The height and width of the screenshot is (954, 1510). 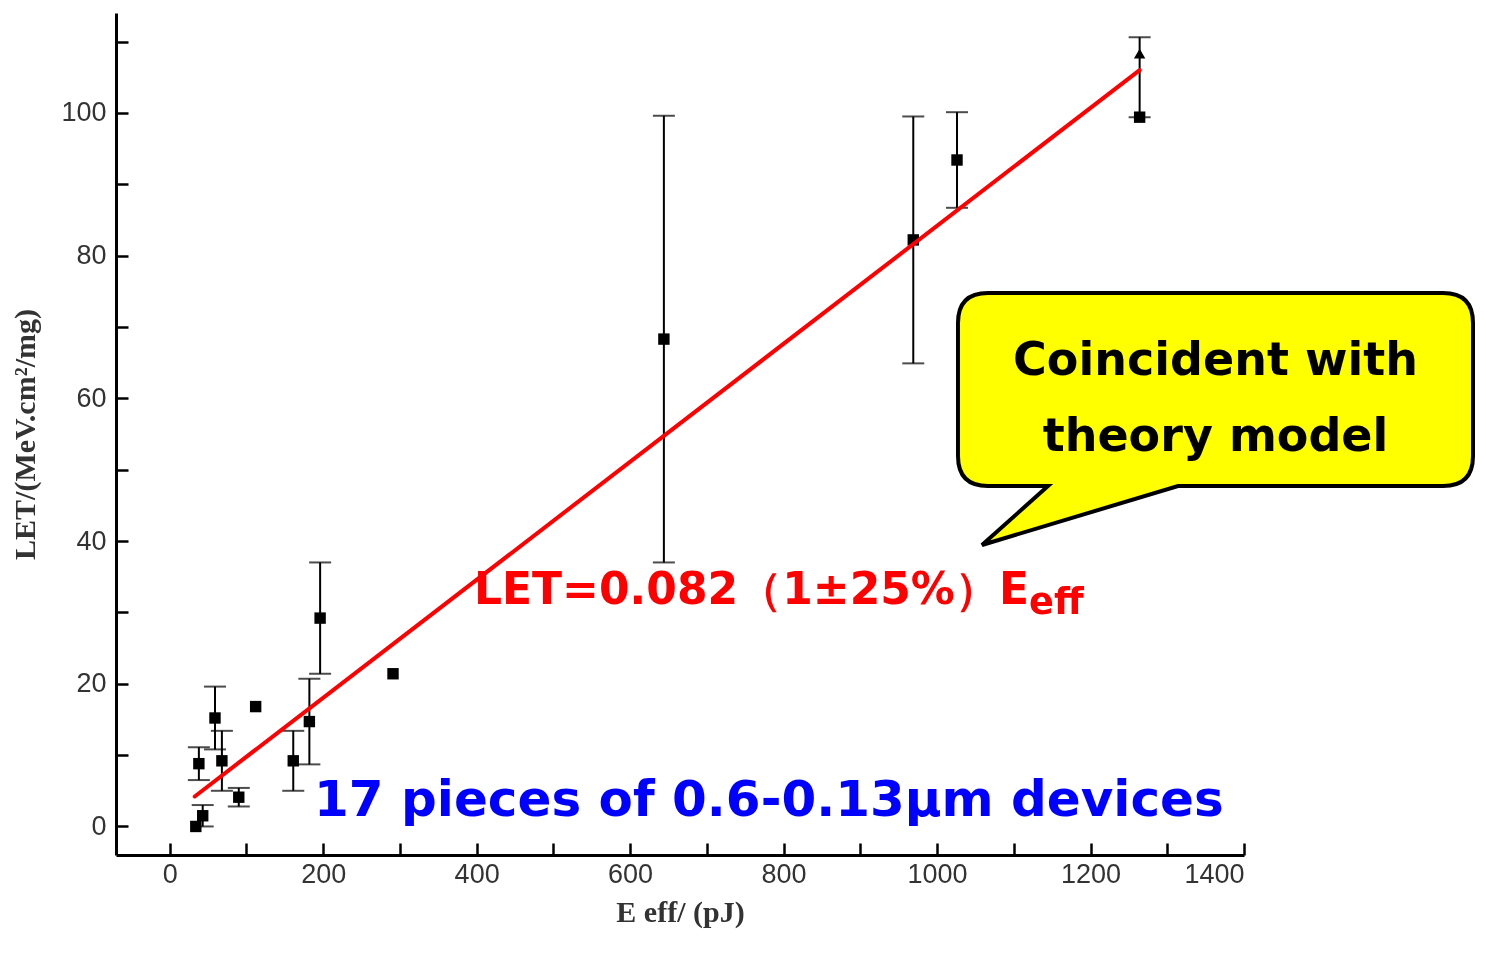 What do you see at coordinates (937, 873) in the screenshot?
I see `x-tick-label: 1000` at bounding box center [937, 873].